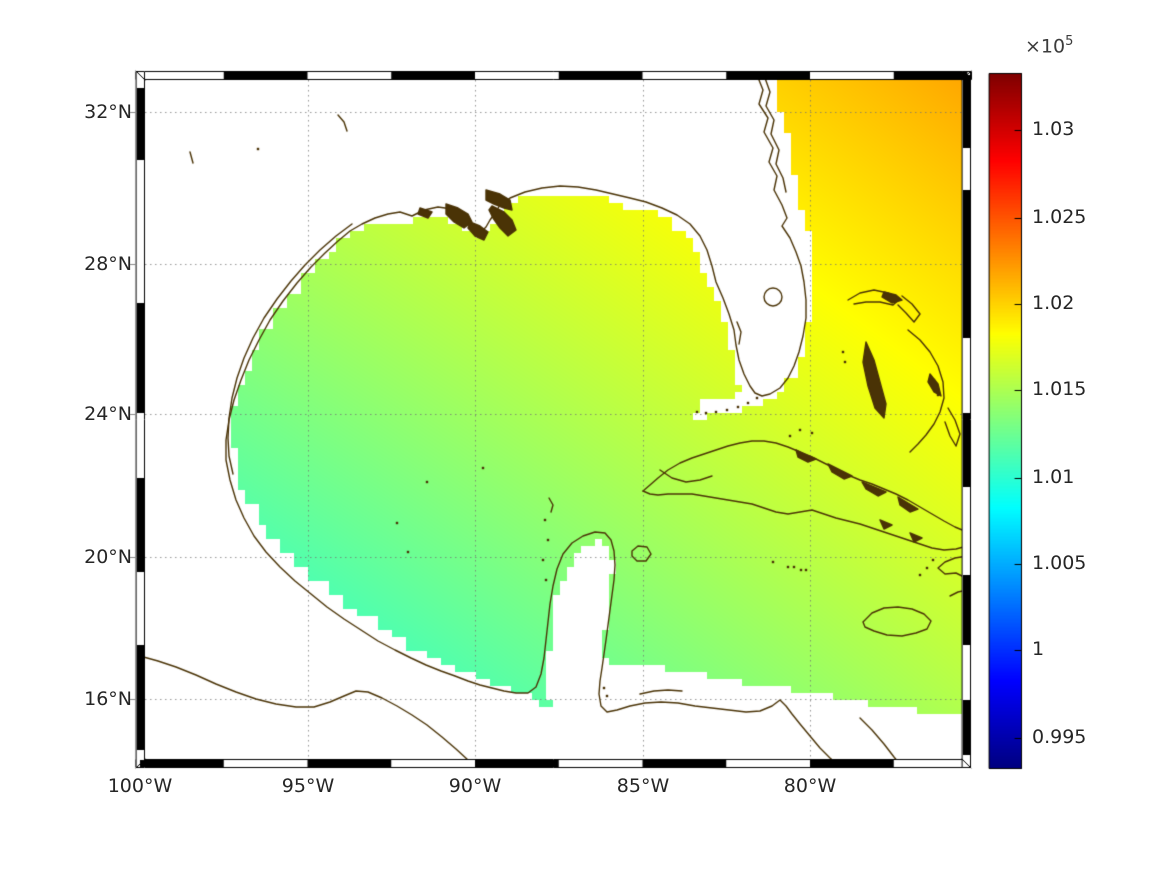 This screenshot has height=875, width=1167. What do you see at coordinates (108, 414) in the screenshot?
I see `lat-tick-label: 24°N` at bounding box center [108, 414].